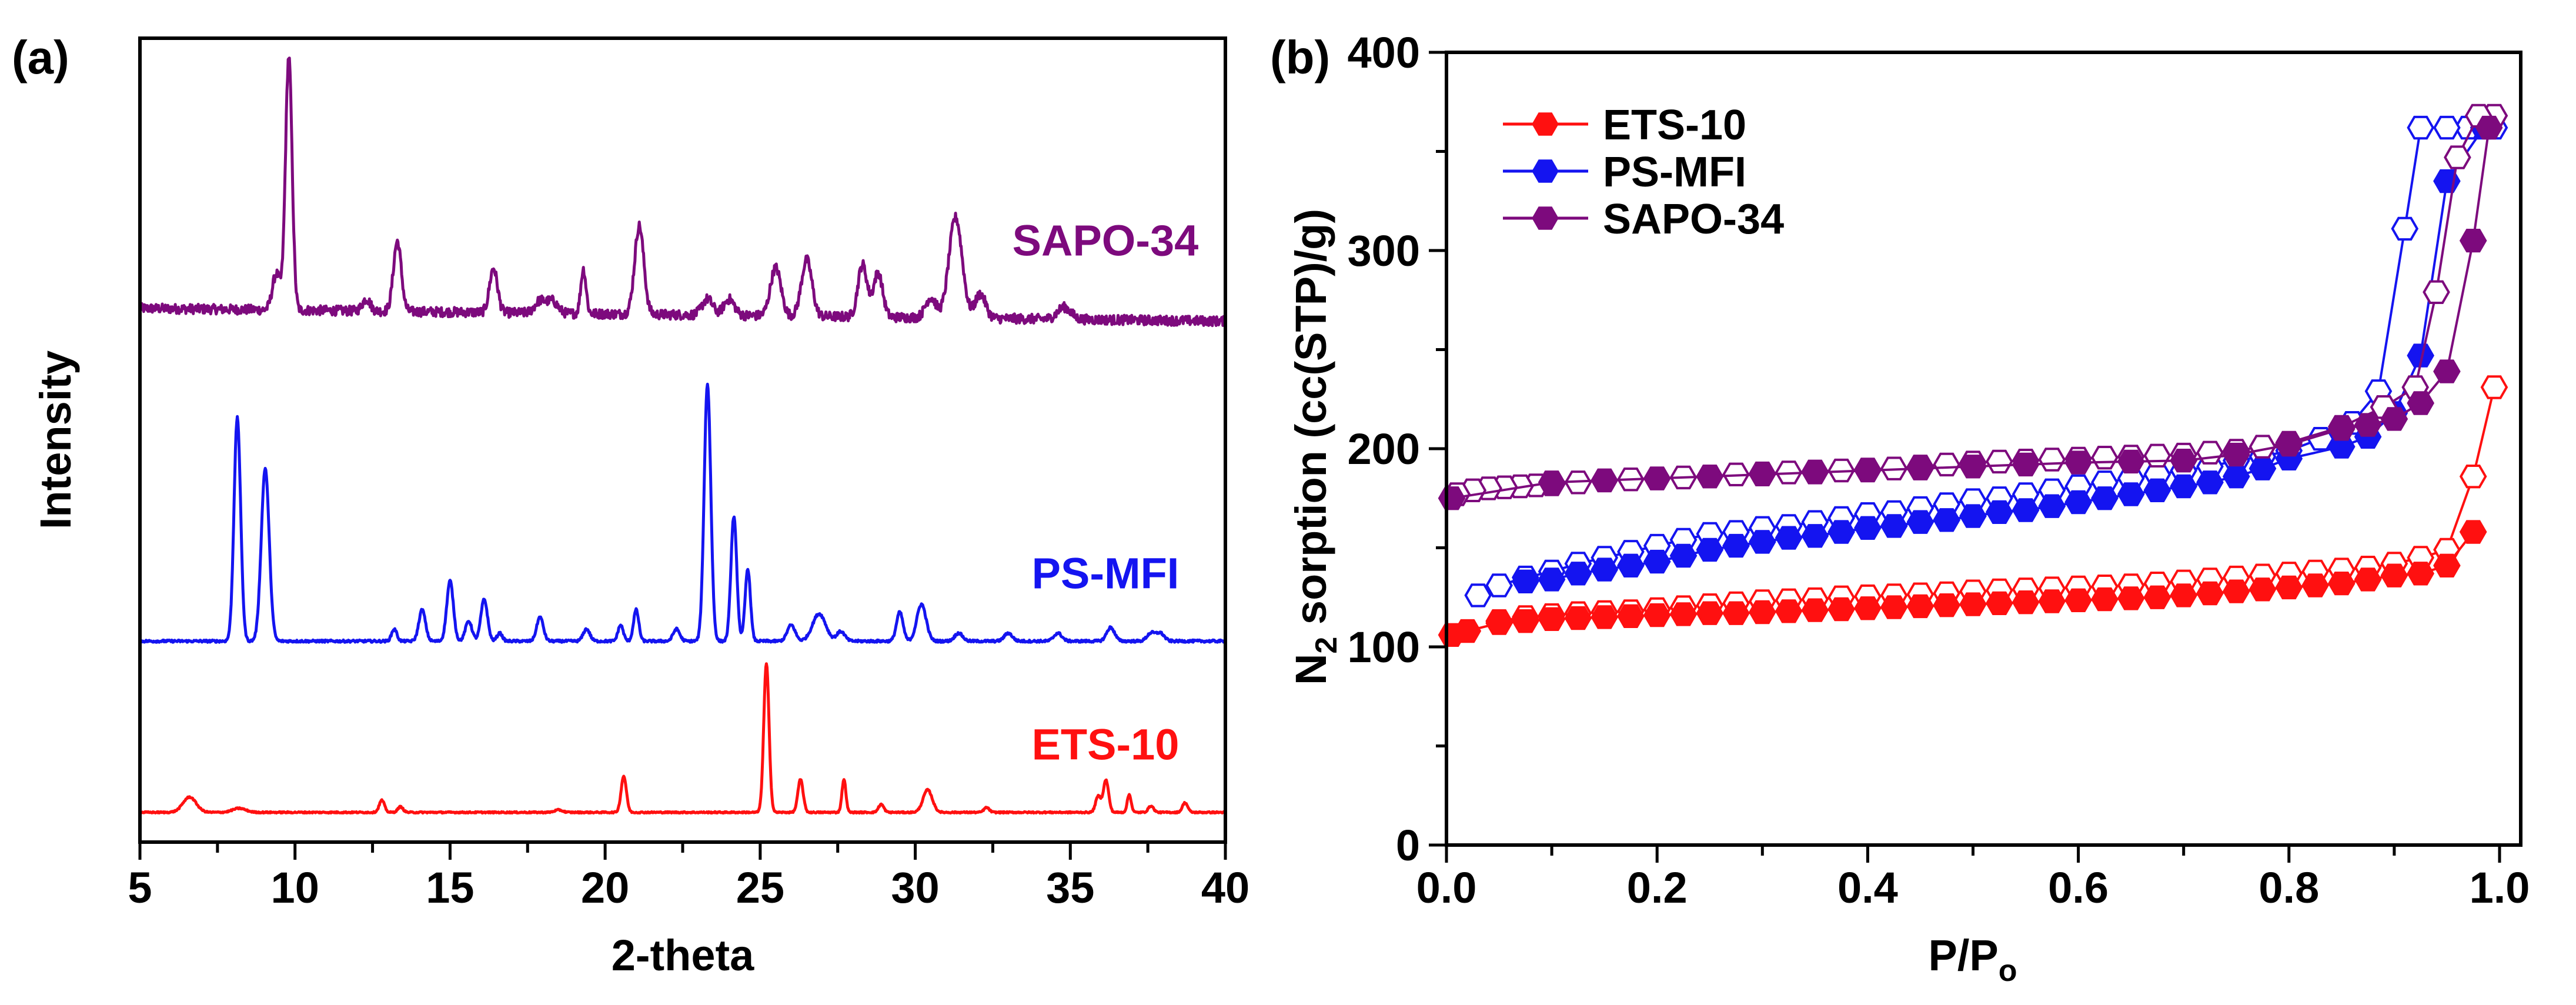 This screenshot has width=2576, height=1005. I want to click on xrd-label-sapo-34: SAPO-34, so click(1106, 240).